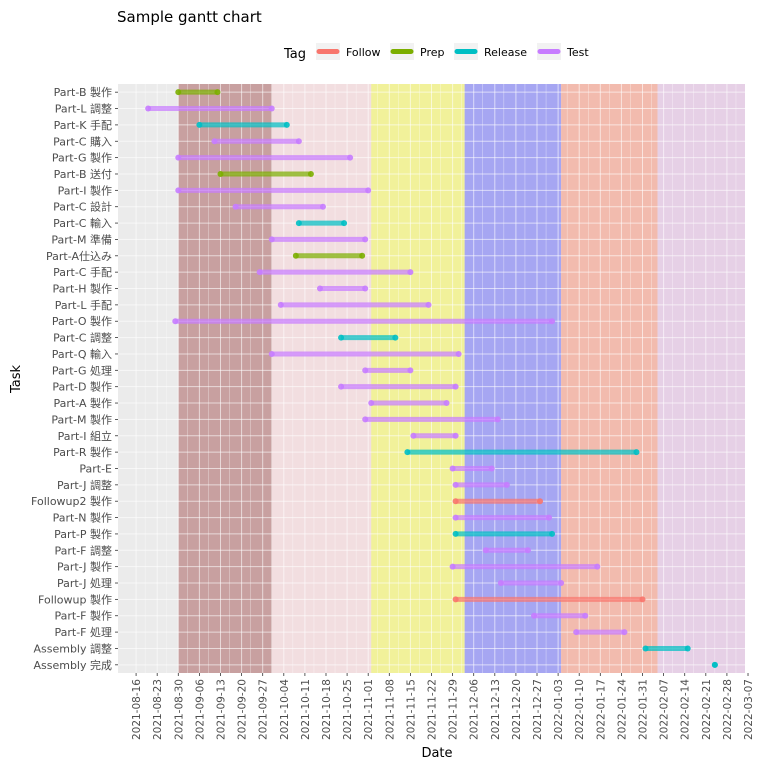  What do you see at coordinates (83, 305) in the screenshot?
I see `y-tick-label: Part-L 手配` at bounding box center [83, 305].